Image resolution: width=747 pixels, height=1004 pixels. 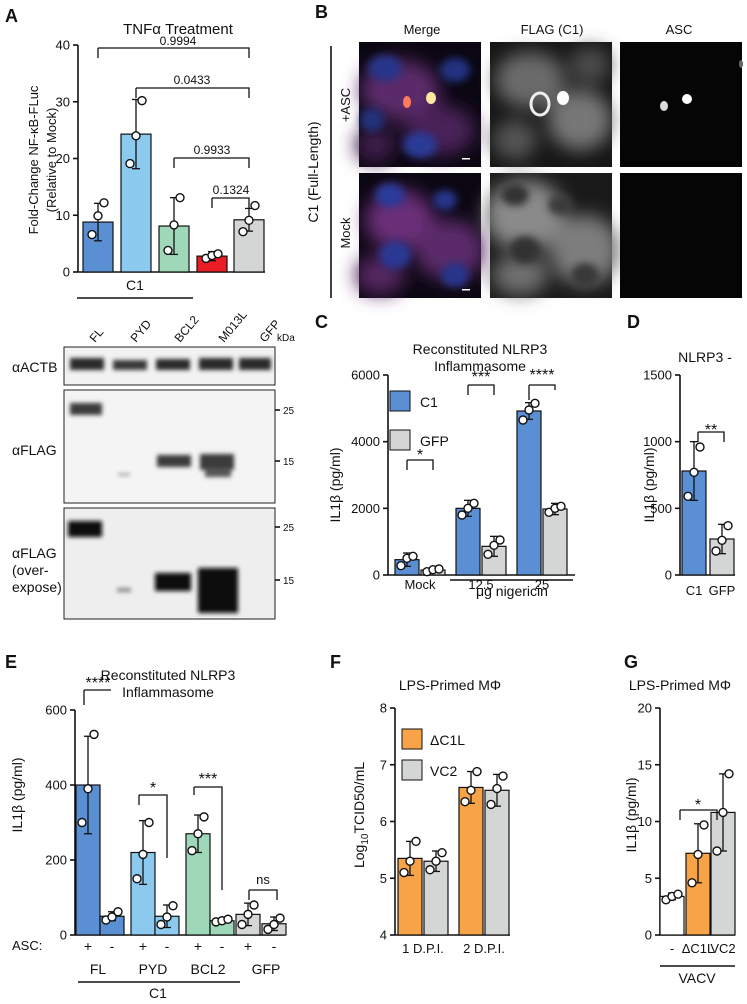 What do you see at coordinates (549, 170) in the screenshot?
I see `micrograph-grid` at bounding box center [549, 170].